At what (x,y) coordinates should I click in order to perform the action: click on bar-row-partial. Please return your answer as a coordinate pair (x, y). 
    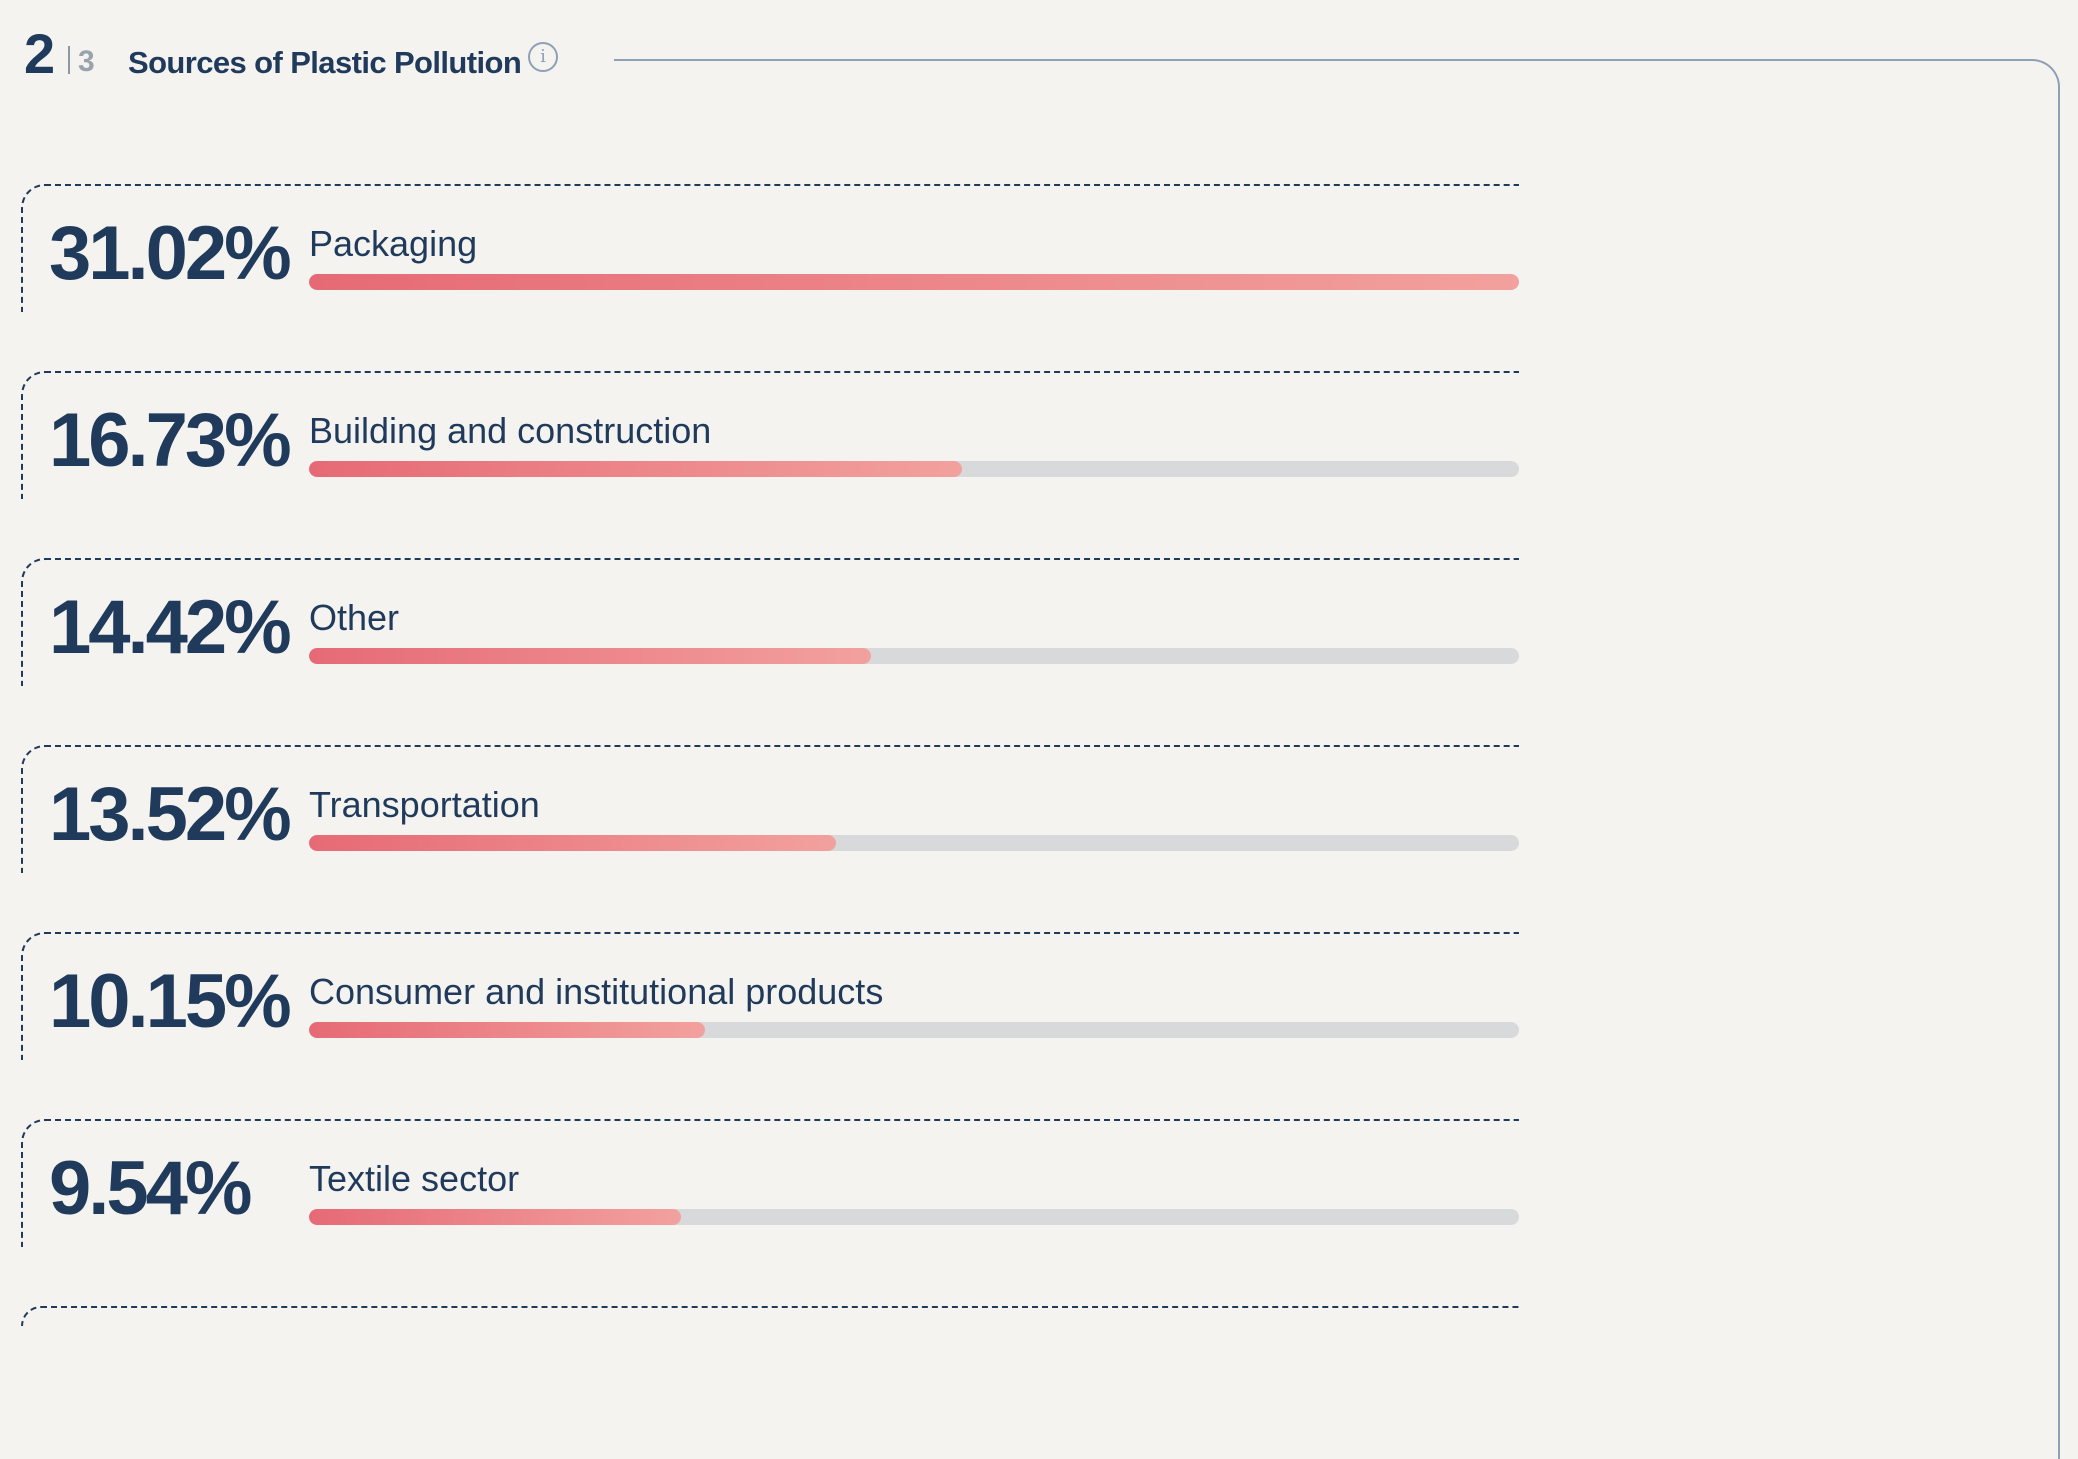
    Looking at the image, I should click on (770, 1316).